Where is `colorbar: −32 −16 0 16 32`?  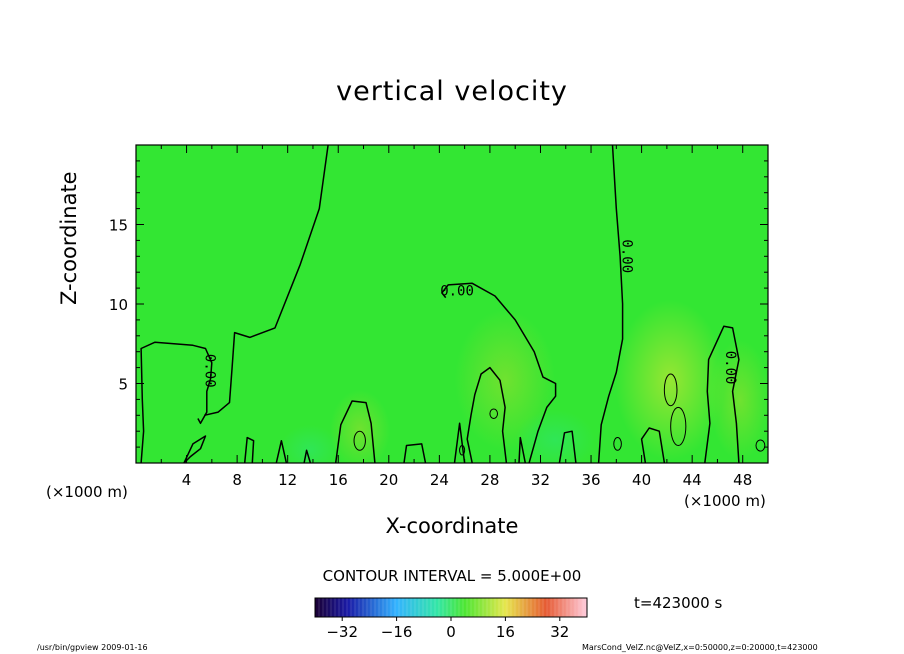
colorbar: −32 −16 0 16 32 is located at coordinates (451, 619).